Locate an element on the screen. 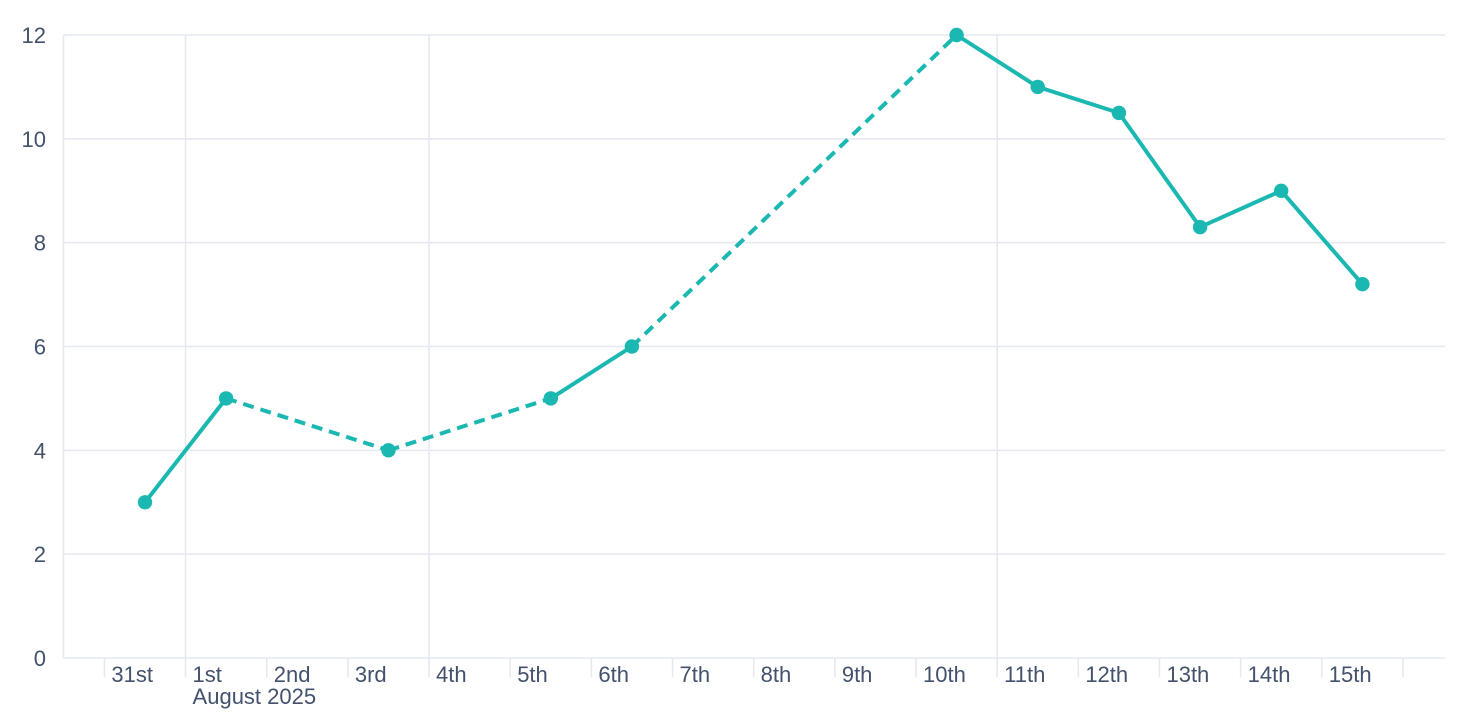  x-label-12th: 12th is located at coordinates (1106, 674).